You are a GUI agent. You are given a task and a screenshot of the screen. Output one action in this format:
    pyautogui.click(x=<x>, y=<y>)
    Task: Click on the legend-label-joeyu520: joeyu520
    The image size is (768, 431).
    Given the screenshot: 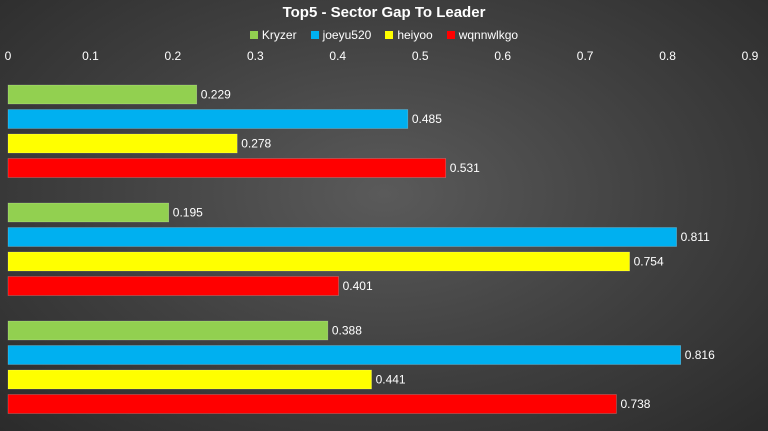 What is the action you would take?
    pyautogui.click(x=347, y=35)
    